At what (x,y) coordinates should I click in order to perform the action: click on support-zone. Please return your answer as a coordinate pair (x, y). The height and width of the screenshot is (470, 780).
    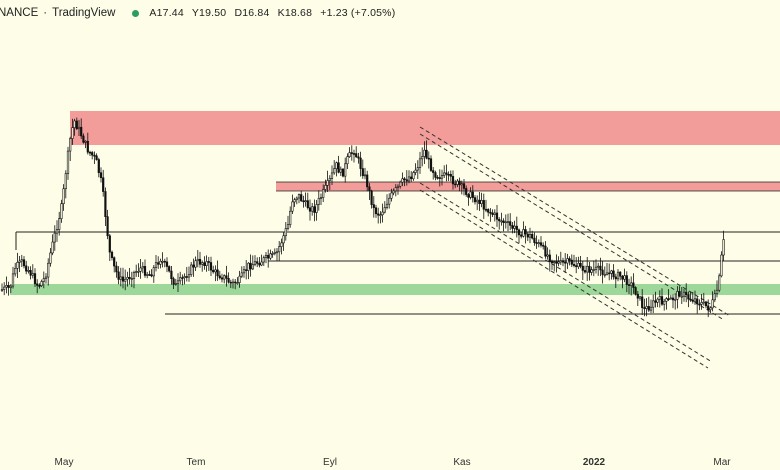
    Looking at the image, I should click on (395, 289).